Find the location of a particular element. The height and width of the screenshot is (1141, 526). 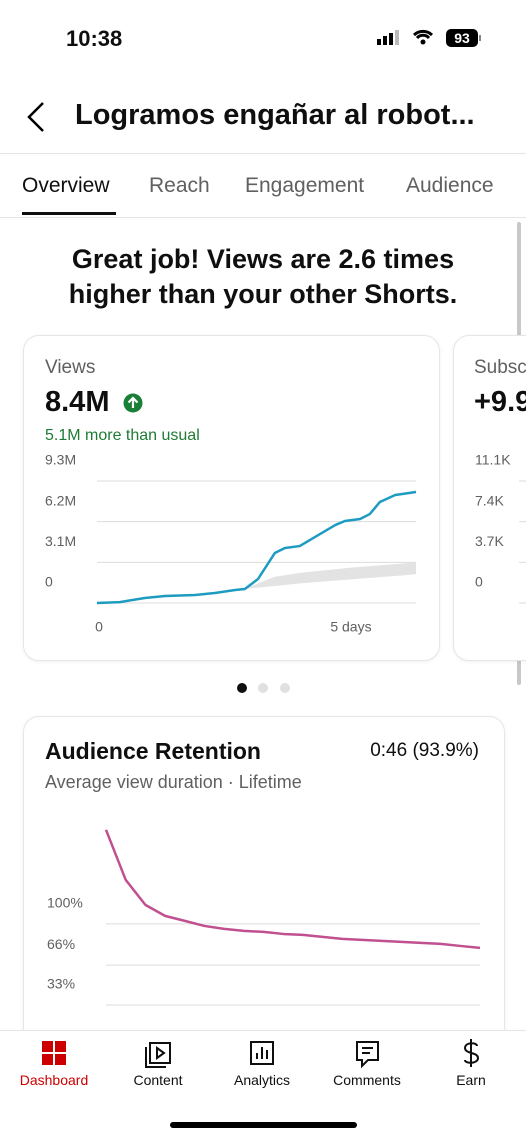

y-tick-label: 3.1M is located at coordinates (60, 541).